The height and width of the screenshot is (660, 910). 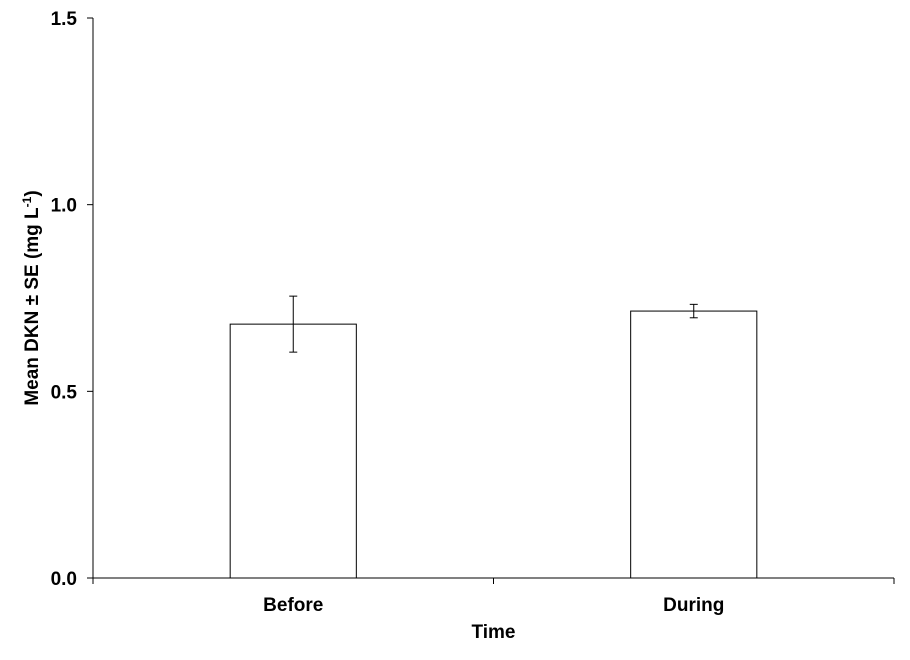 I want to click on y-tick-label: 1.5, so click(x=64, y=19).